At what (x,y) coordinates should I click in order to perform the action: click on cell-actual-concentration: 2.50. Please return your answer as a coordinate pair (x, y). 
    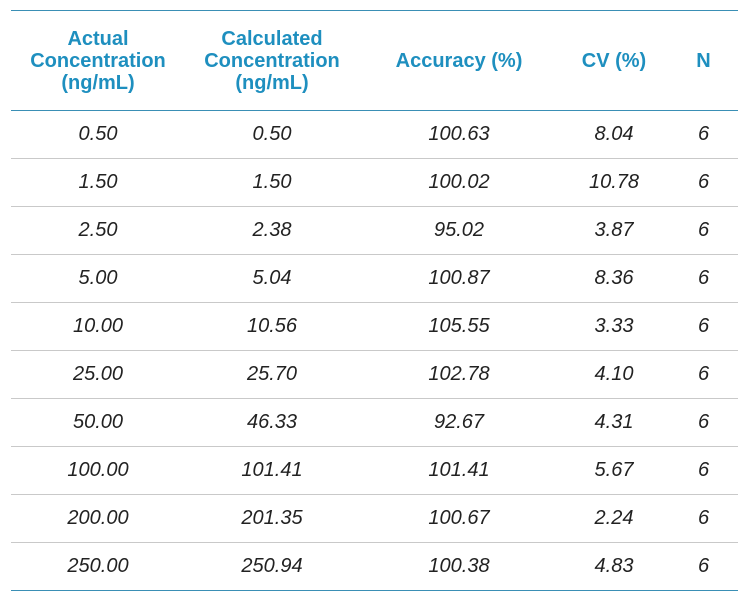
    Looking at the image, I should click on (98, 230).